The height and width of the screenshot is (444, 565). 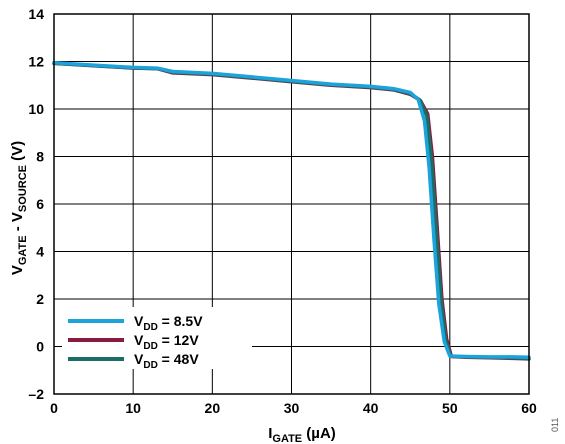 I want to click on x-axis-label: IGATE (µA), so click(x=302, y=434).